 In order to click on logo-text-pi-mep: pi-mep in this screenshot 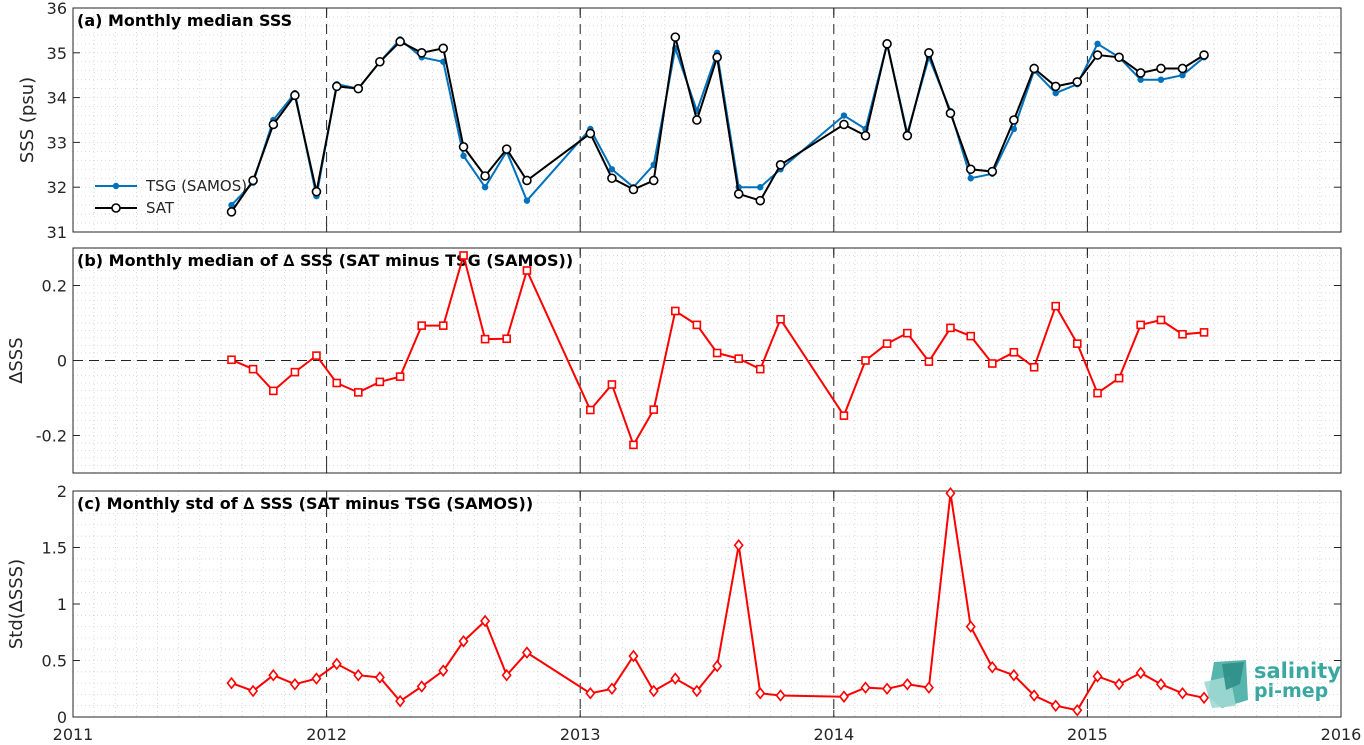, I will do `click(1291, 691)`.